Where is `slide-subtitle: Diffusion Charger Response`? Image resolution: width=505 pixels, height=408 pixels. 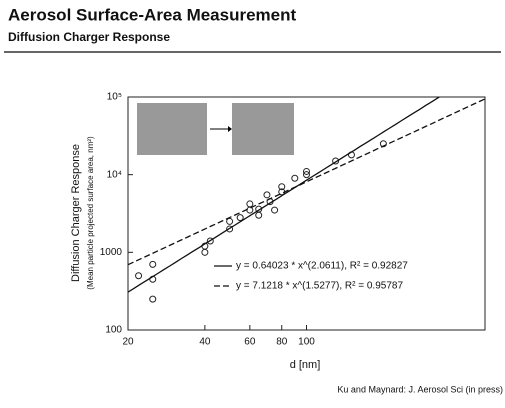
slide-subtitle: Diffusion Charger Response is located at coordinates (89, 37).